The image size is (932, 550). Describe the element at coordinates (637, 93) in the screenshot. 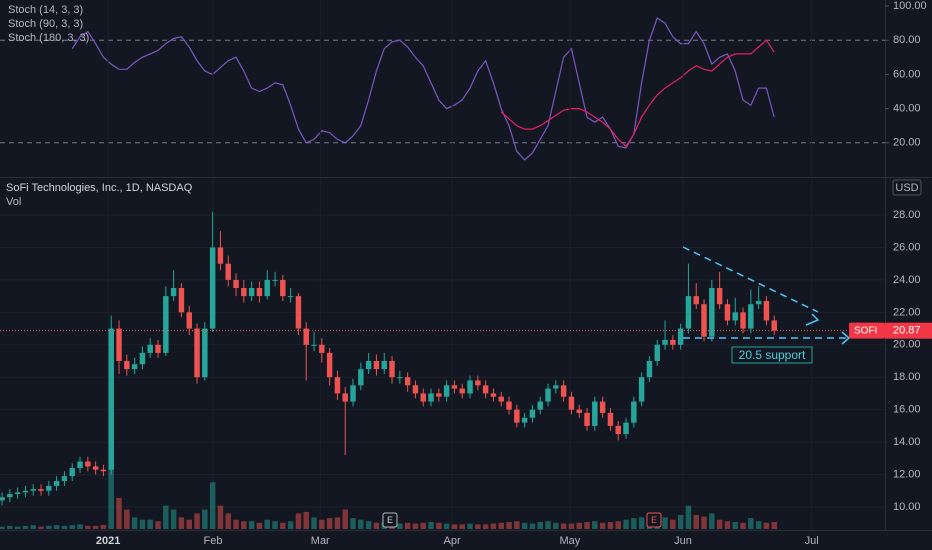

I see `stoch-line` at that location.